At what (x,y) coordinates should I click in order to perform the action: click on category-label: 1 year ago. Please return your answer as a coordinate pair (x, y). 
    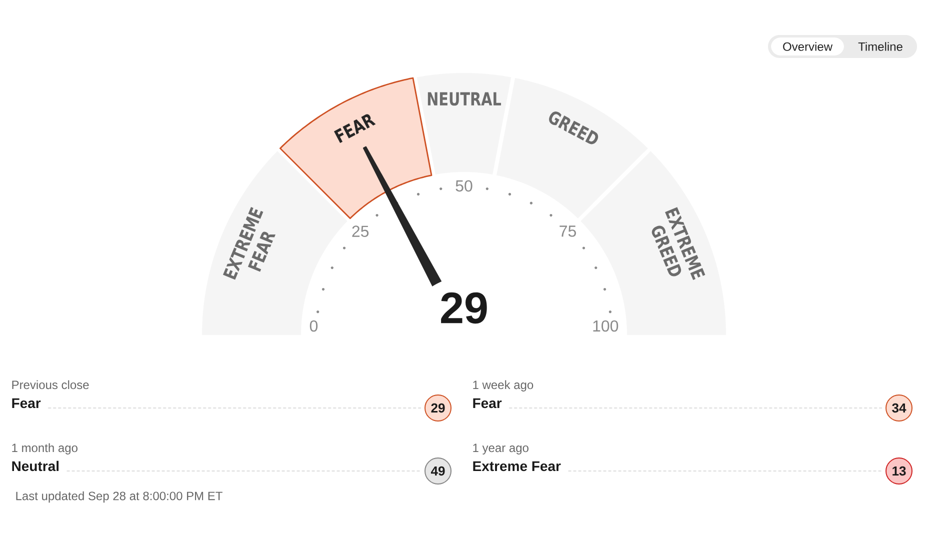
    Looking at the image, I should click on (500, 449).